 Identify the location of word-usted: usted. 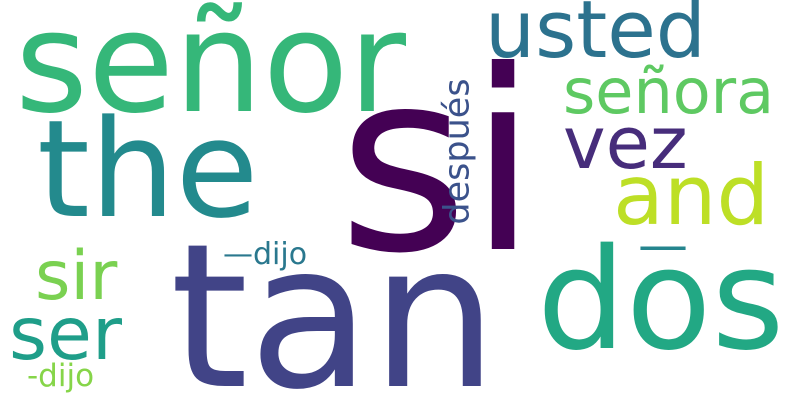
(595, 38).